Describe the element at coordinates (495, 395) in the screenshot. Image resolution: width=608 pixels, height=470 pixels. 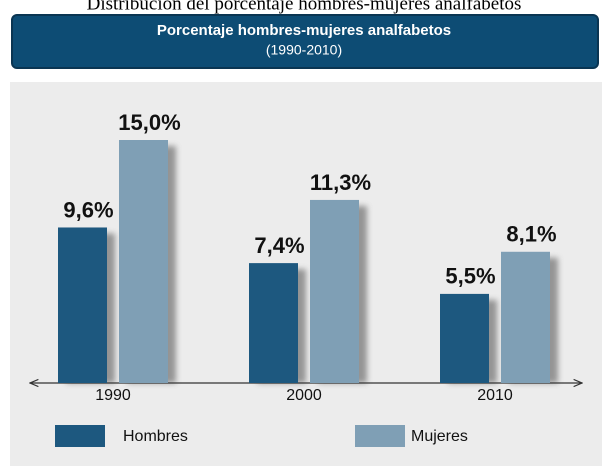
I see `x-tick-label: 2010` at that location.